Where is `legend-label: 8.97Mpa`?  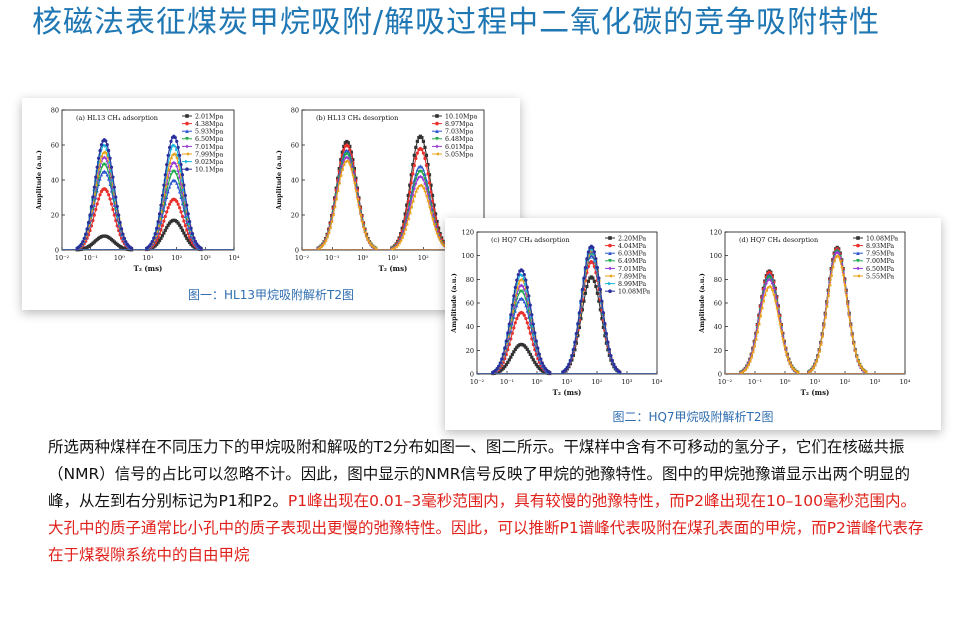
legend-label: 8.97Mpa is located at coordinates (459, 124).